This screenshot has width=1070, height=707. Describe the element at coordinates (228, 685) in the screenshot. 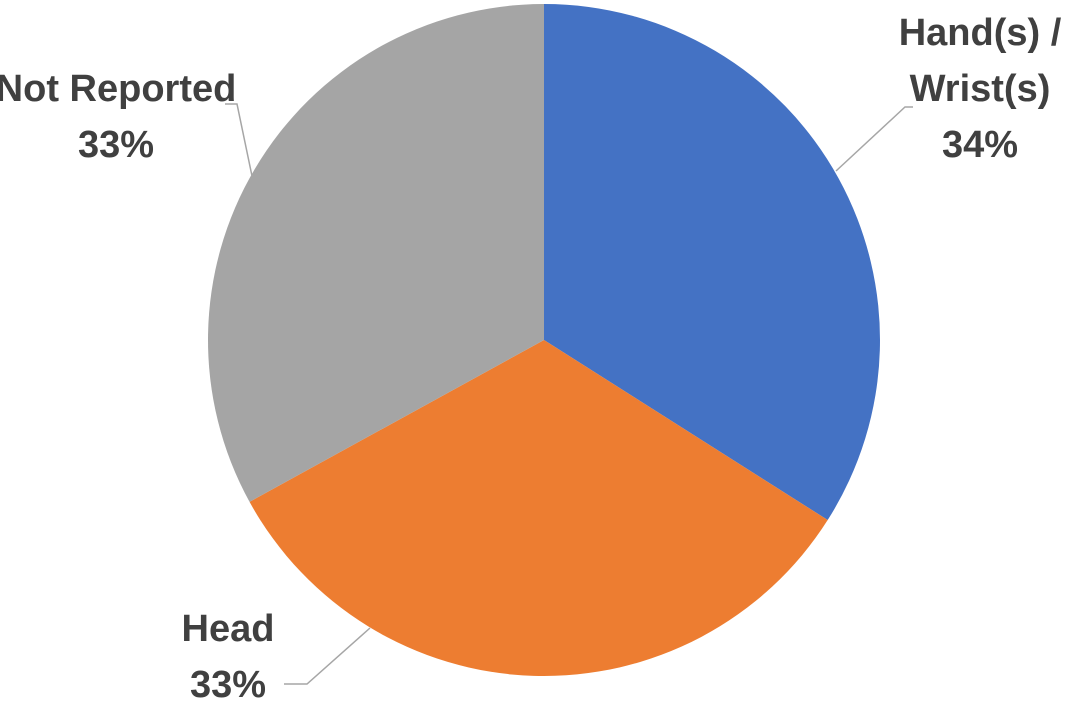

I see `data-label-value-head: 33%` at that location.